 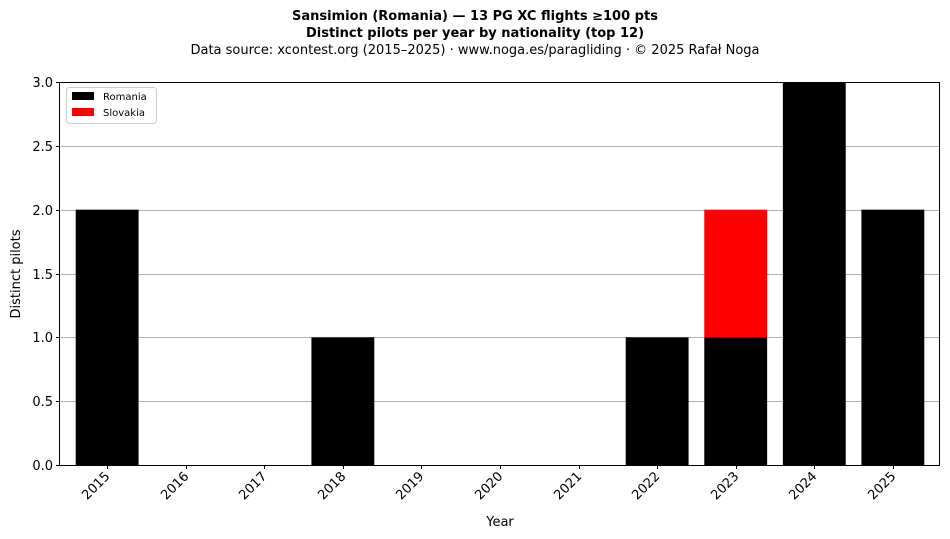 I want to click on x-tick-label: 2020, so click(x=489, y=486).